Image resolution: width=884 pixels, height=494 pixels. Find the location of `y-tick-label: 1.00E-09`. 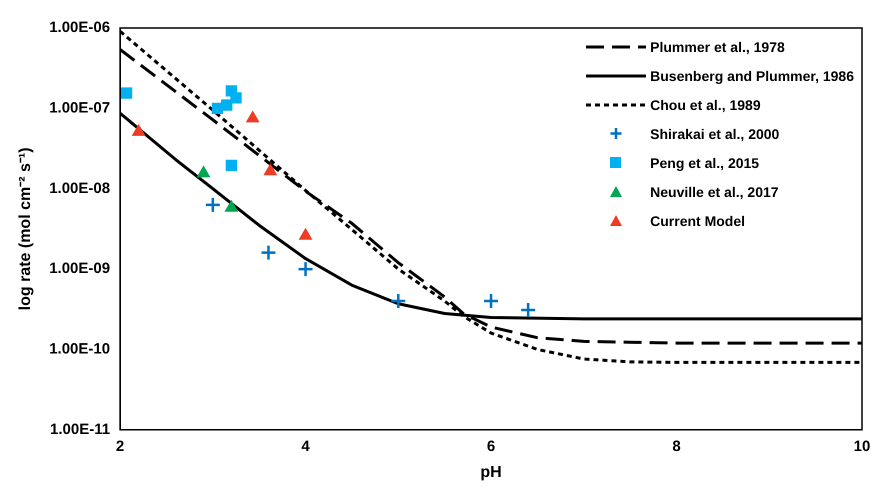

y-tick-label: 1.00E-09 is located at coordinates (79, 269).